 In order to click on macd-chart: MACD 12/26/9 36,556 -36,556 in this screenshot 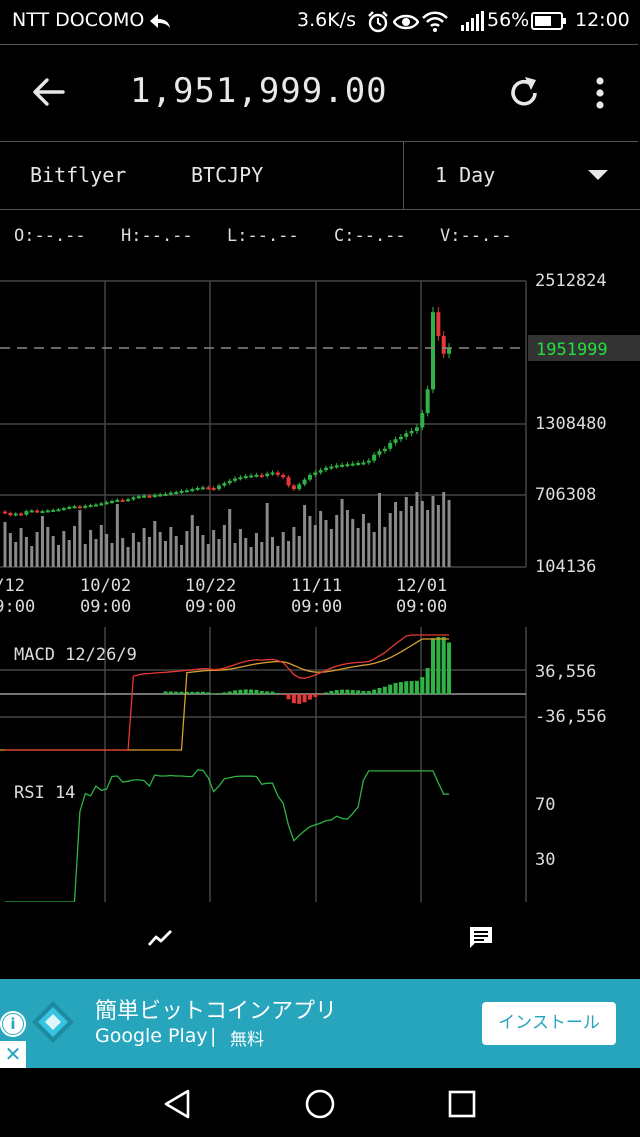, I will do `click(320, 695)`.